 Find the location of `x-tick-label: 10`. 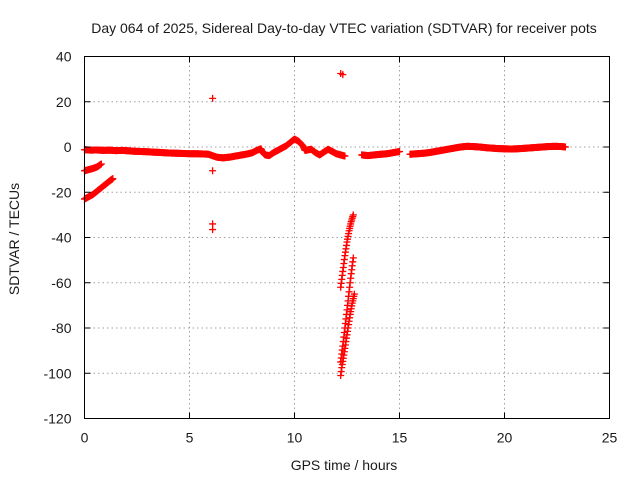

x-tick-label: 10 is located at coordinates (295, 438).